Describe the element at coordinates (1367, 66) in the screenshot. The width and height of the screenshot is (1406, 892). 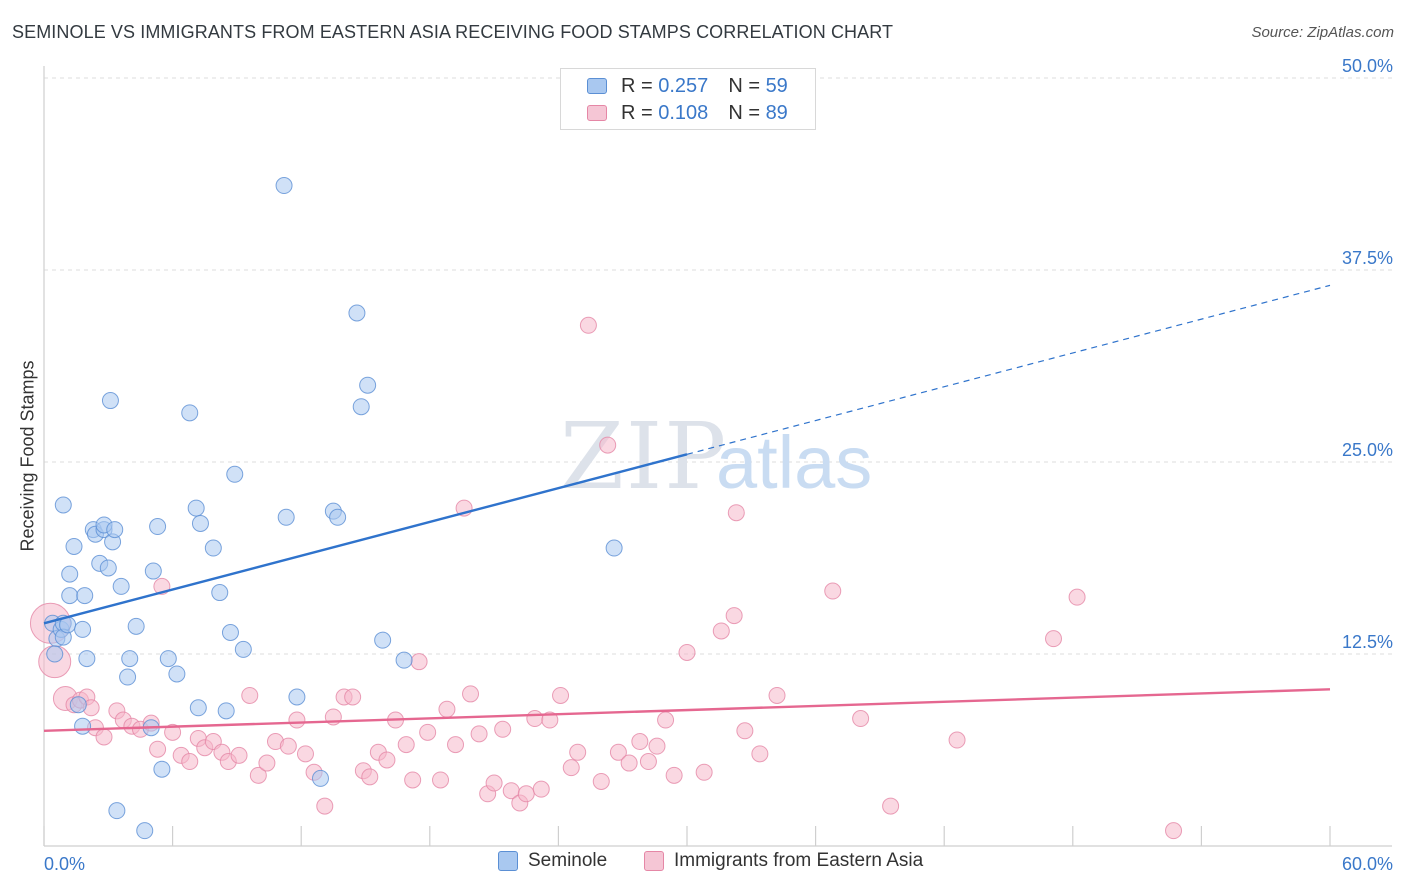
I see `y-tick-label: 50.0%` at that location.